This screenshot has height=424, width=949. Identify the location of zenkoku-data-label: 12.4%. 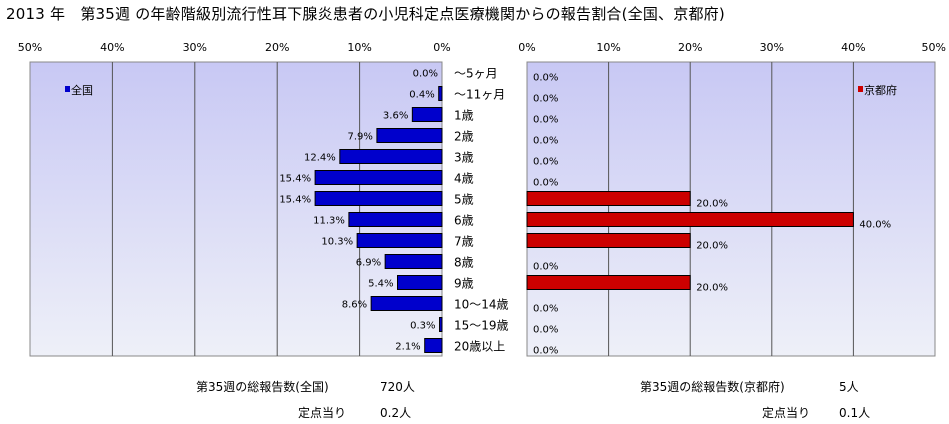
(320, 158).